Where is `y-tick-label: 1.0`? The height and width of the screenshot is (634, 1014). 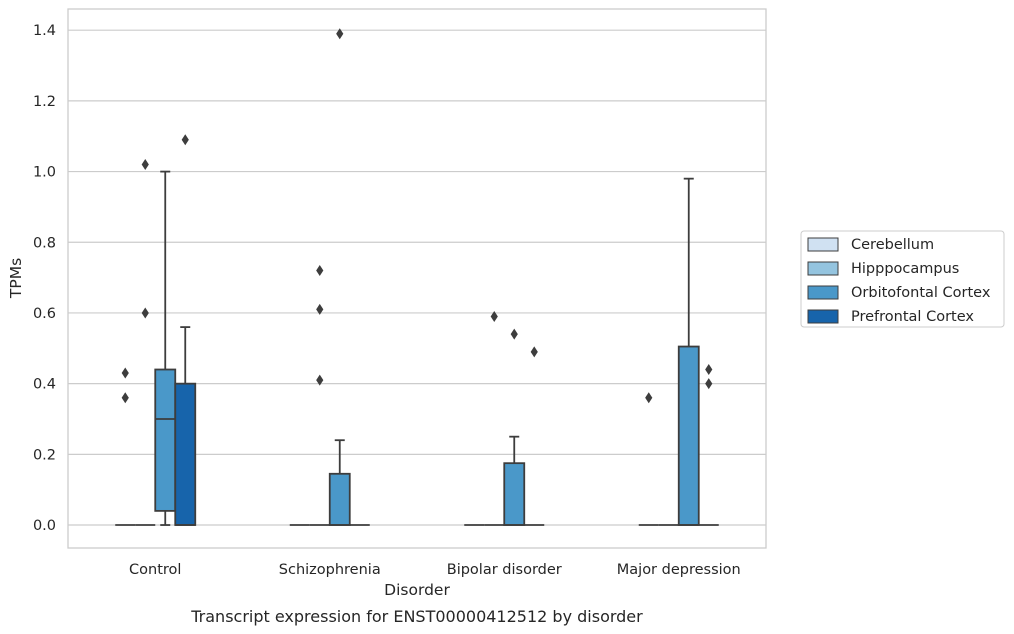 y-tick-label: 1.0 is located at coordinates (44, 173).